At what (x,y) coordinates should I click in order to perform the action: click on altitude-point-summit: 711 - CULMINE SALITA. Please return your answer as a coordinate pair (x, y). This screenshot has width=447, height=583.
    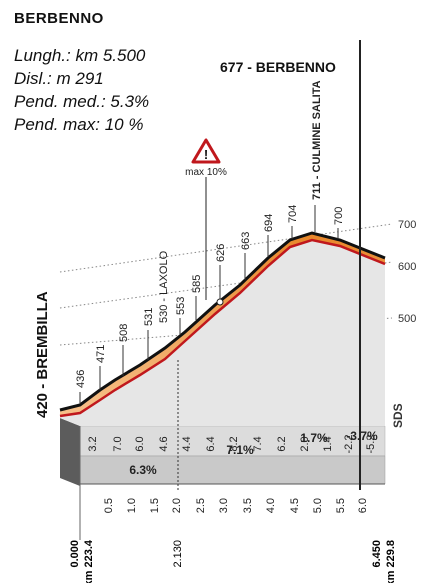
    Looking at the image, I should click on (317, 140).